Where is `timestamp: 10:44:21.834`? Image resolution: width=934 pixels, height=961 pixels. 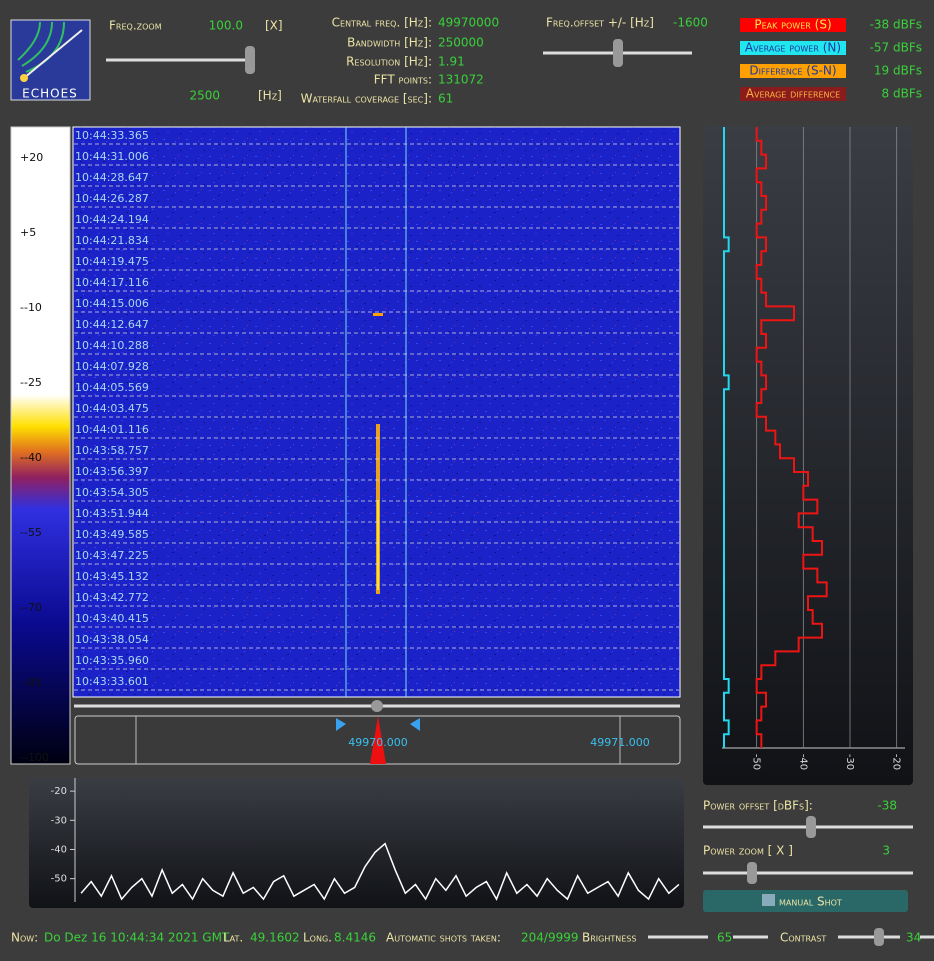 timestamp: 10:44:21.834 is located at coordinates (112, 240).